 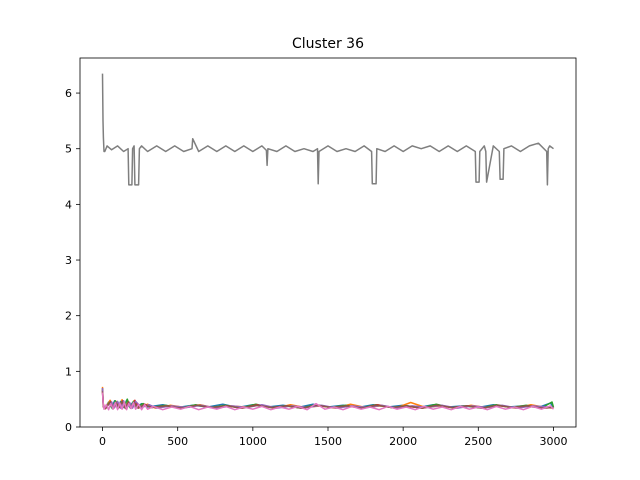 What do you see at coordinates (403, 441) in the screenshot?
I see `x-tick-label: 2000` at bounding box center [403, 441].